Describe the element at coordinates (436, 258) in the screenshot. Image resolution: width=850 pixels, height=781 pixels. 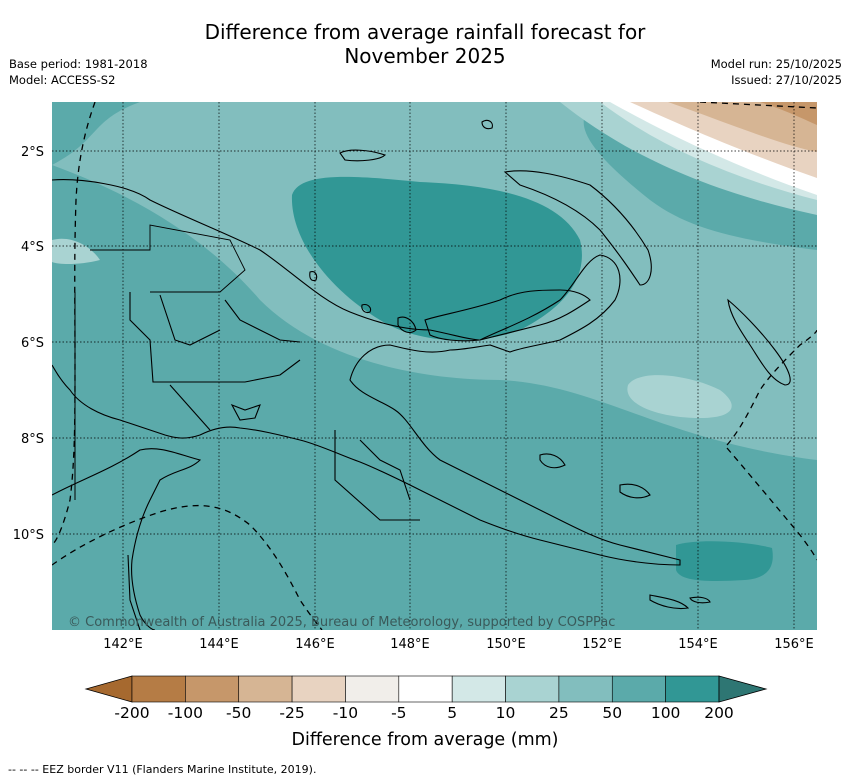
I see `field-dark-north` at that location.